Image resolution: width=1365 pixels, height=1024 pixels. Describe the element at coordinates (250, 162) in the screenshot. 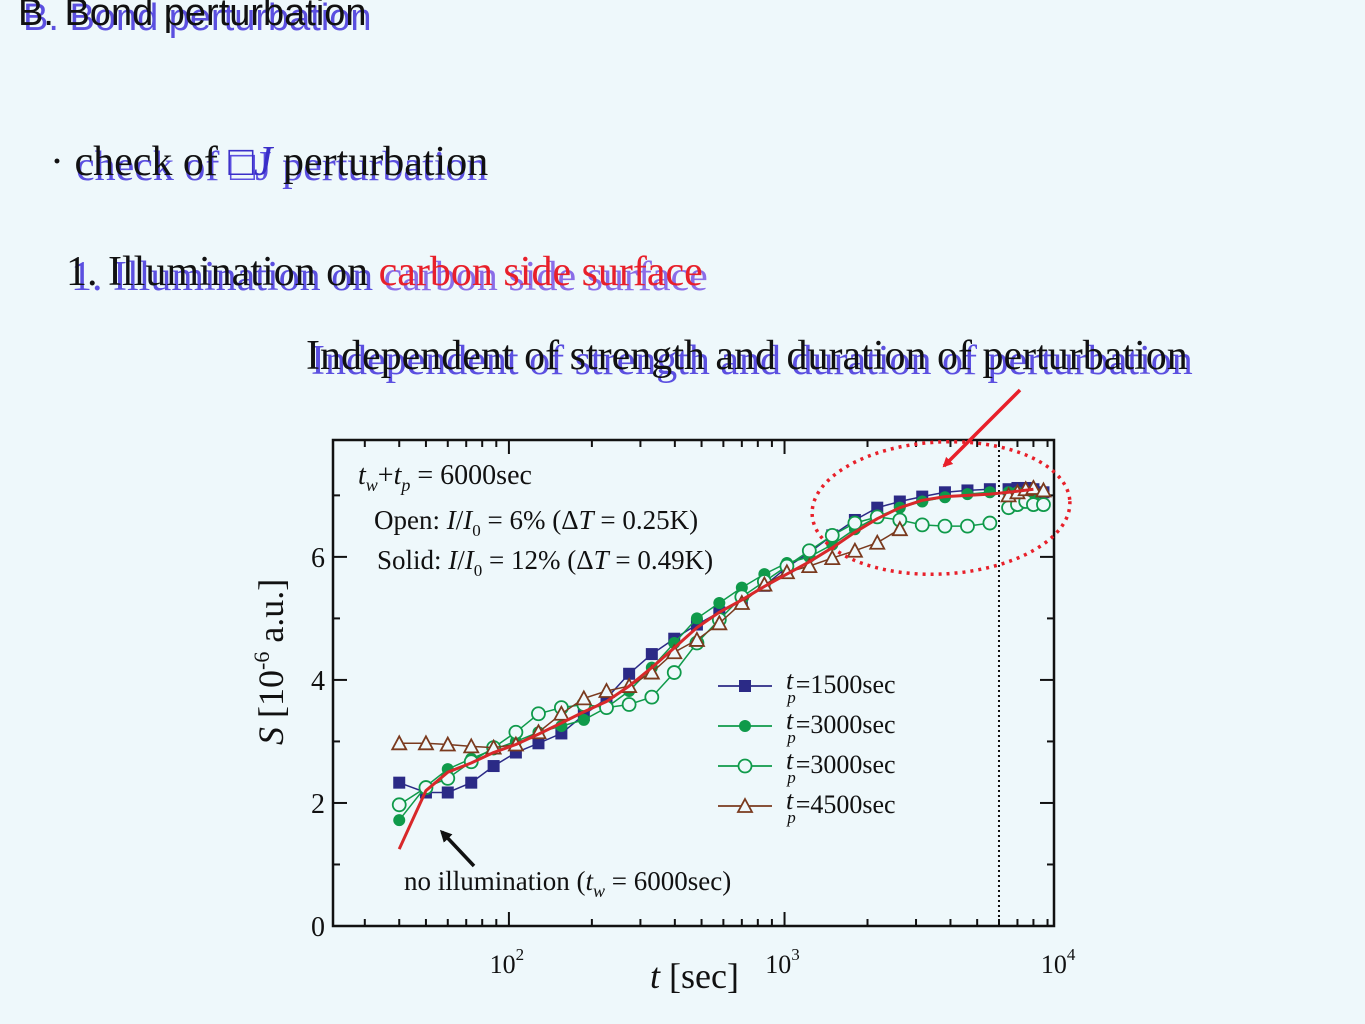

I see `delta-j-symbol: □J` at that location.